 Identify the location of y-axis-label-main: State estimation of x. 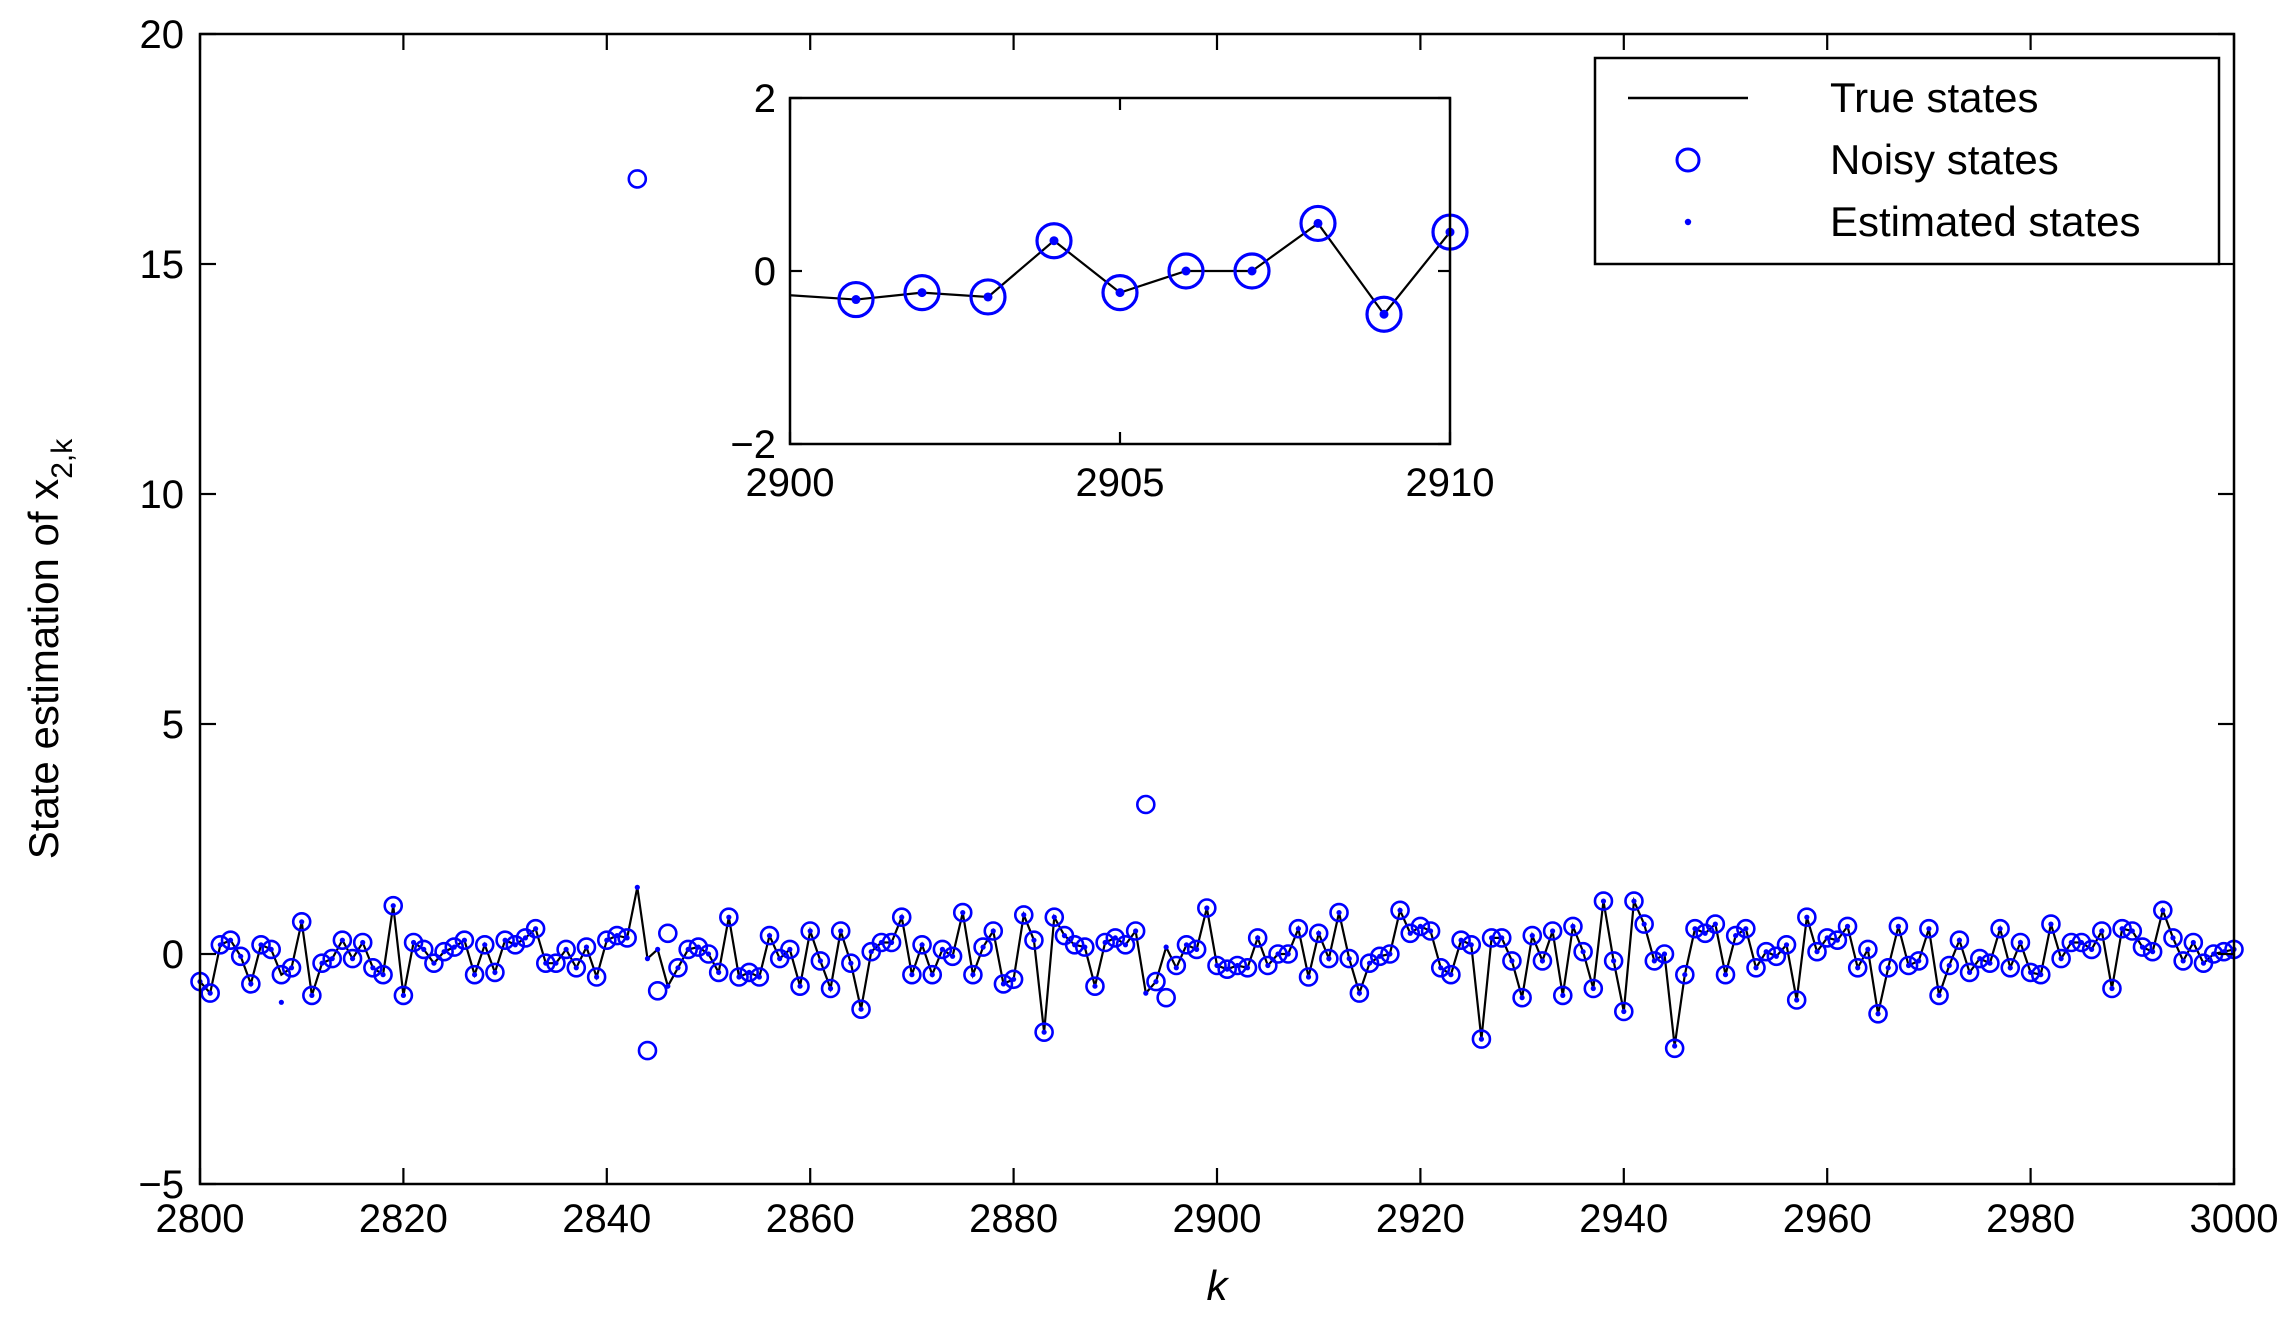
(43, 669).